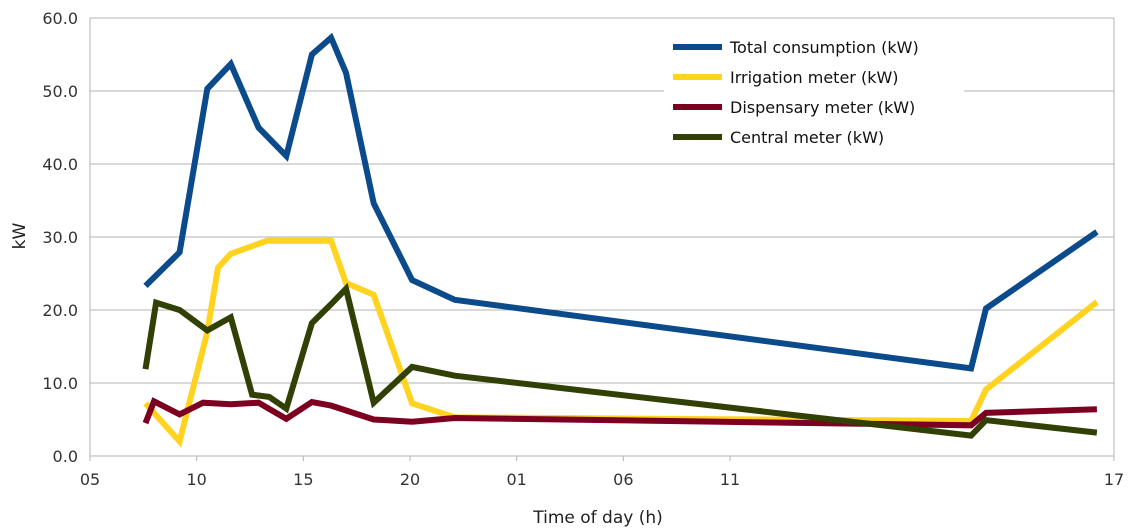 The width and height of the screenshot is (1131, 530). Describe the element at coordinates (602, 472) in the screenshot. I see `x-axis-ticks: 05 10 15 20 01 06 11 17` at that location.